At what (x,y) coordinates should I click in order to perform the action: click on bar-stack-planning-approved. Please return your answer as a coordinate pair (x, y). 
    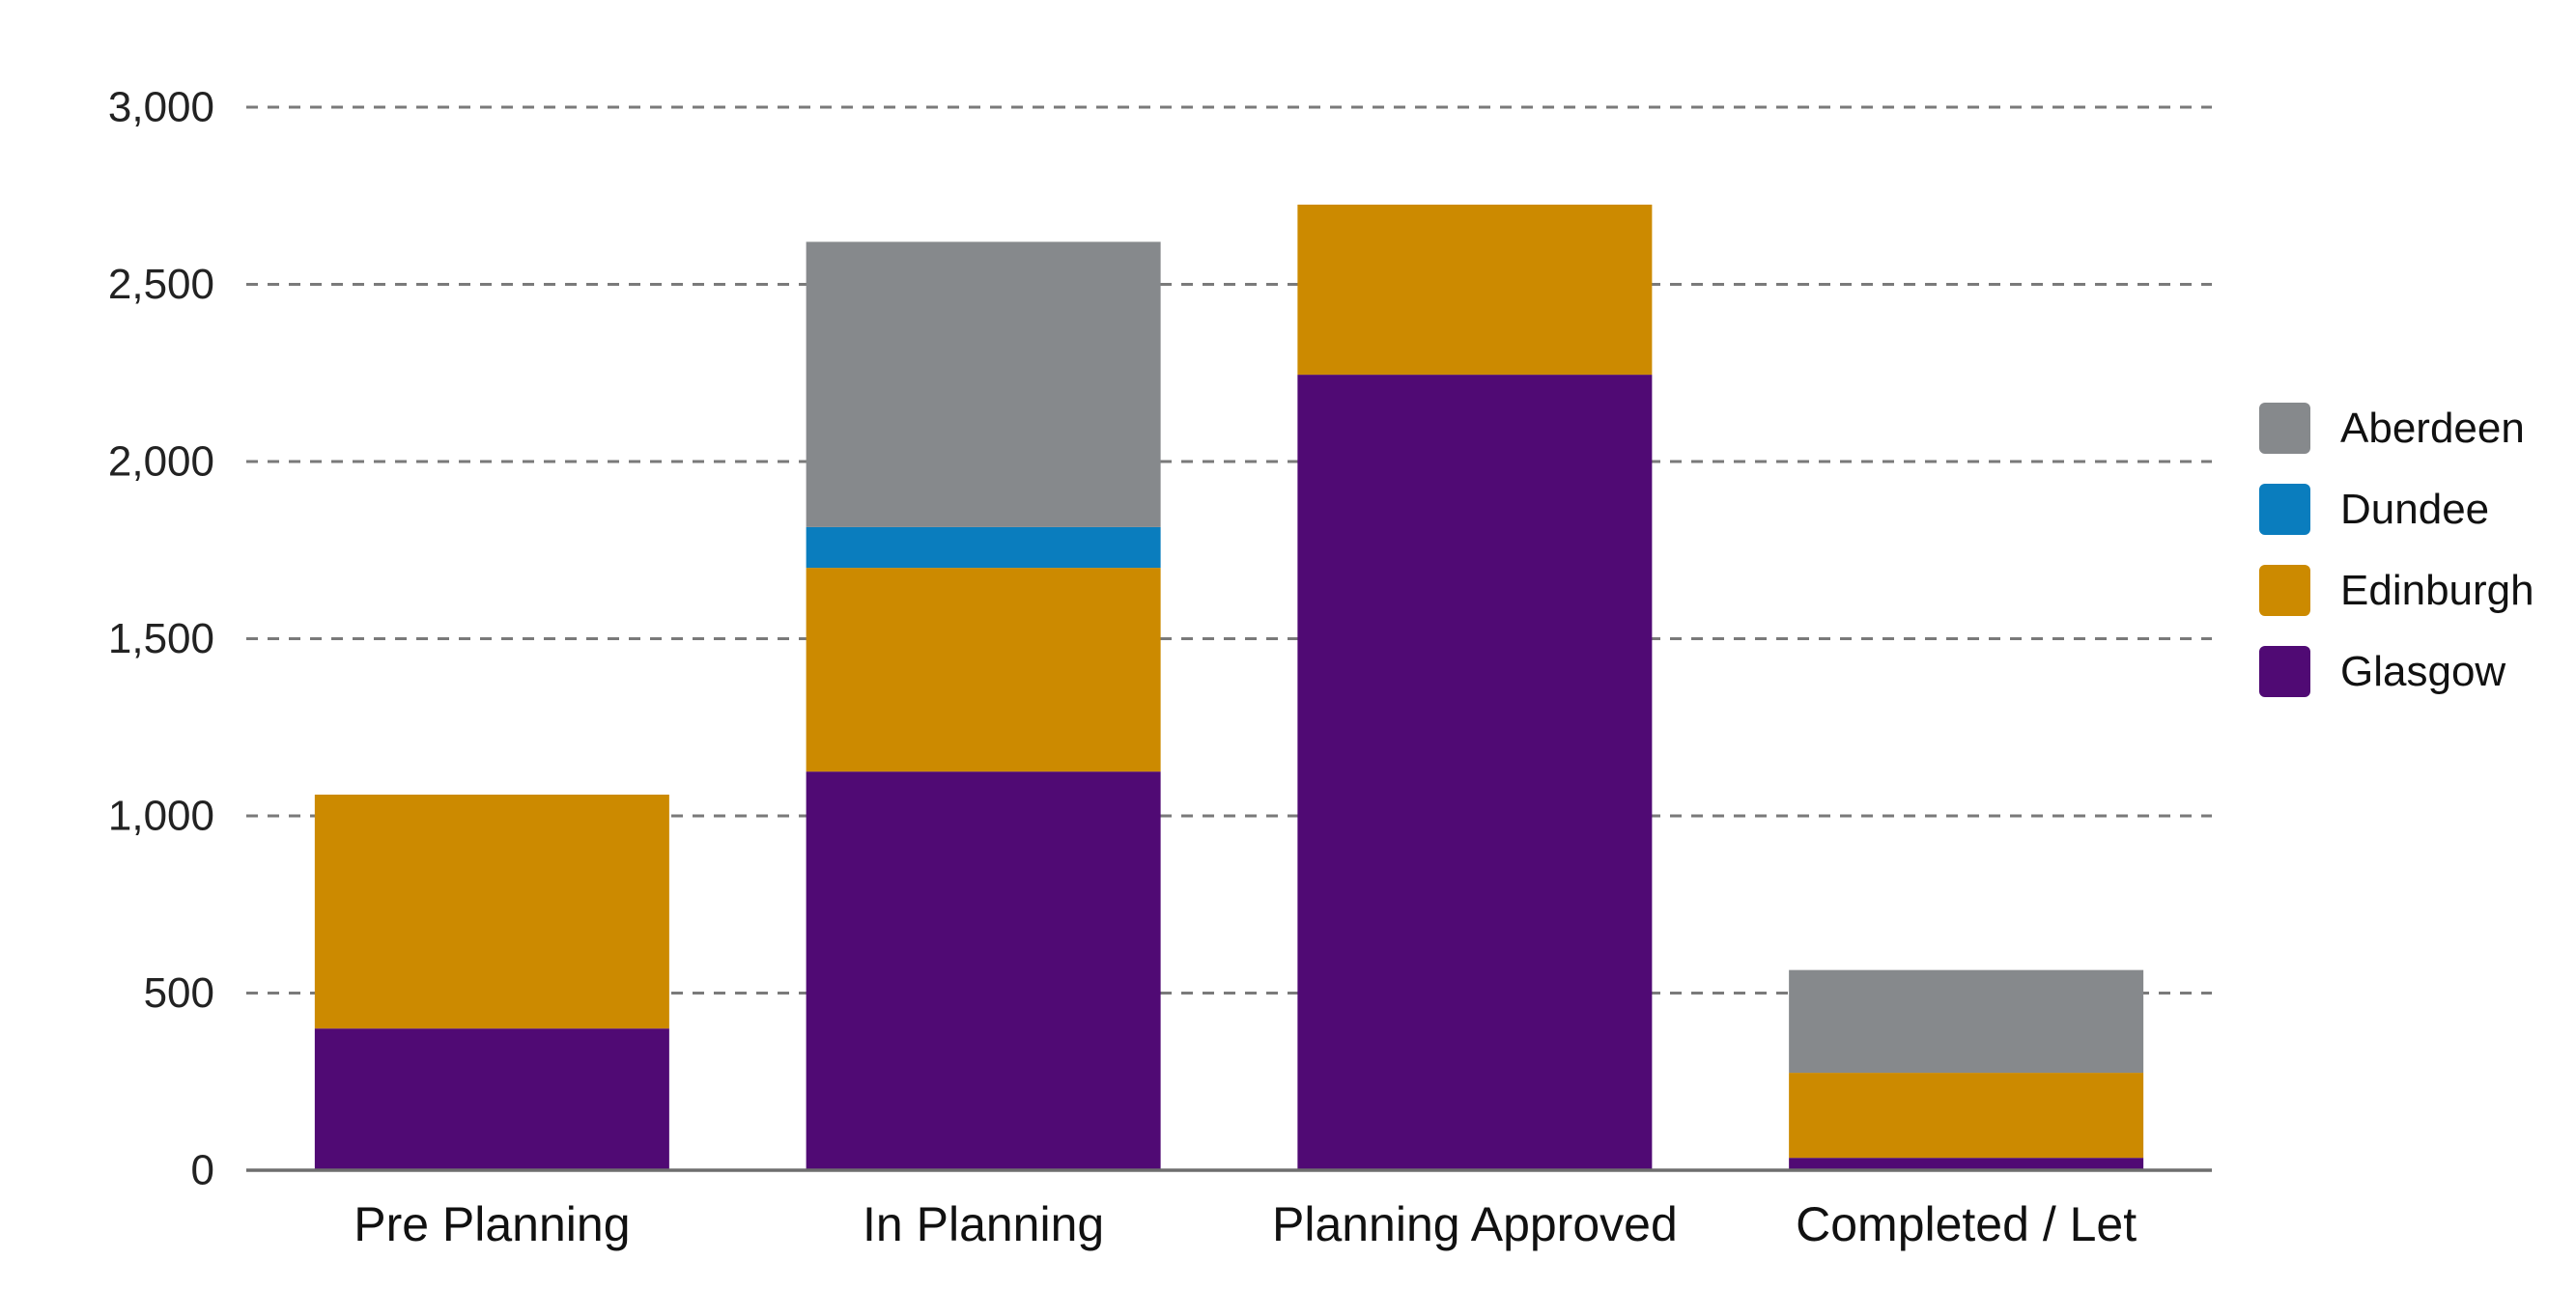
    Looking at the image, I should click on (1475, 687).